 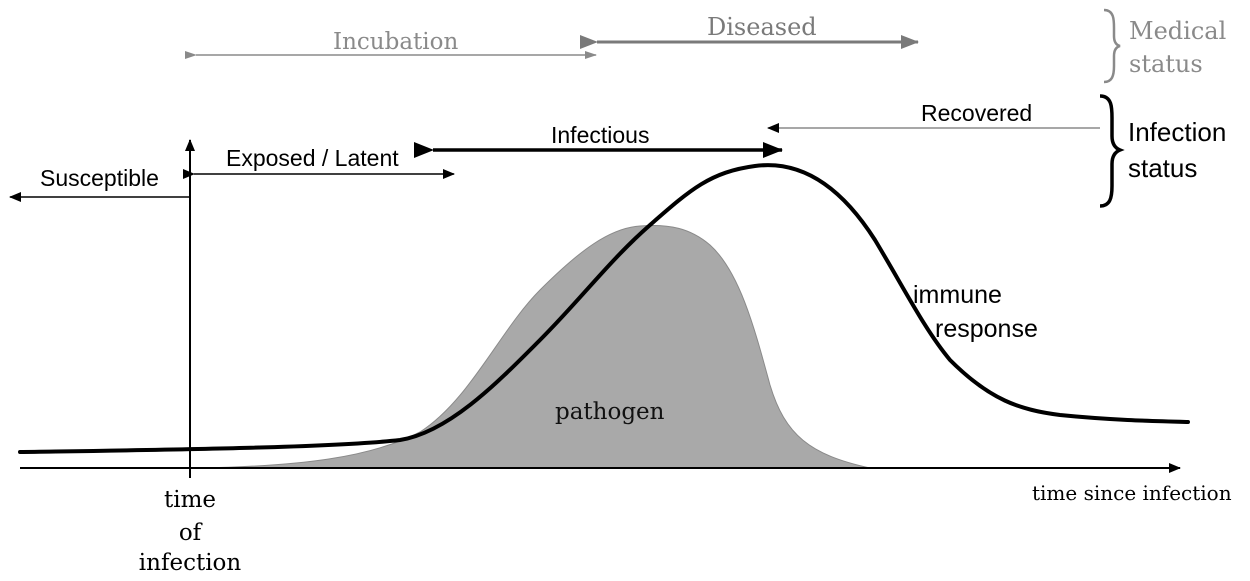 I want to click on x-axis-label: time since infection, so click(x=1132, y=493).